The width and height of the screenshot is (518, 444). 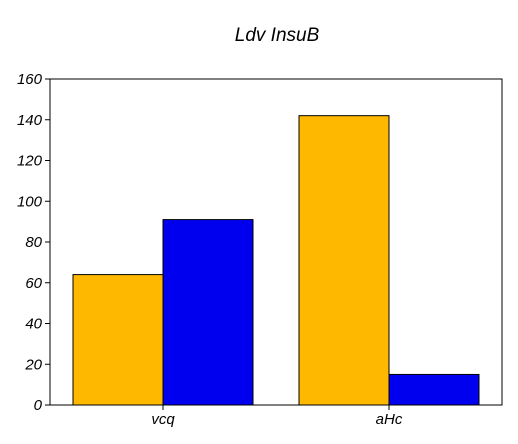 I want to click on y-tick-label: 20, so click(x=33, y=364).